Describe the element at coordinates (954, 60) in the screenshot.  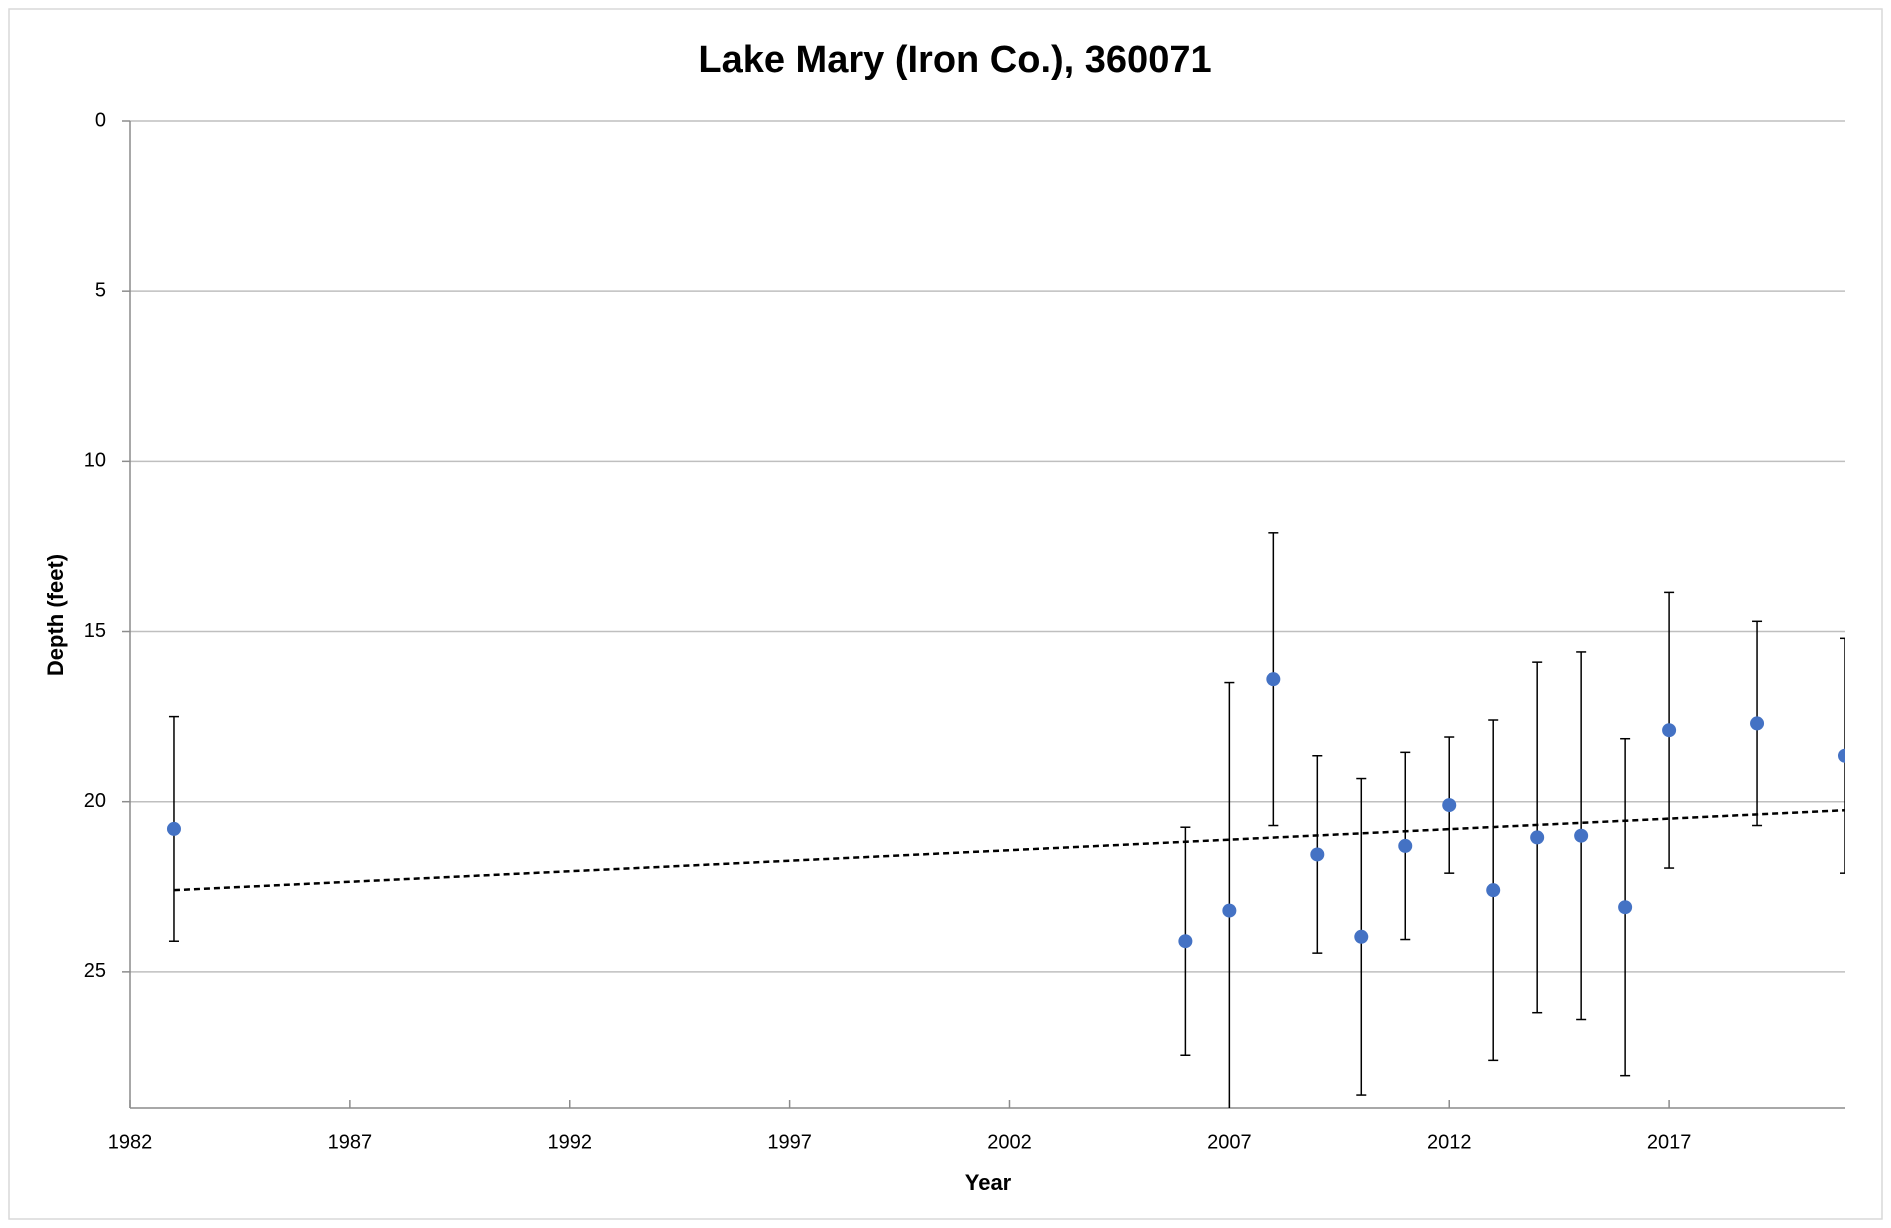
I see `chart-title: Lake Mary (Iron Co.), 360071` at that location.